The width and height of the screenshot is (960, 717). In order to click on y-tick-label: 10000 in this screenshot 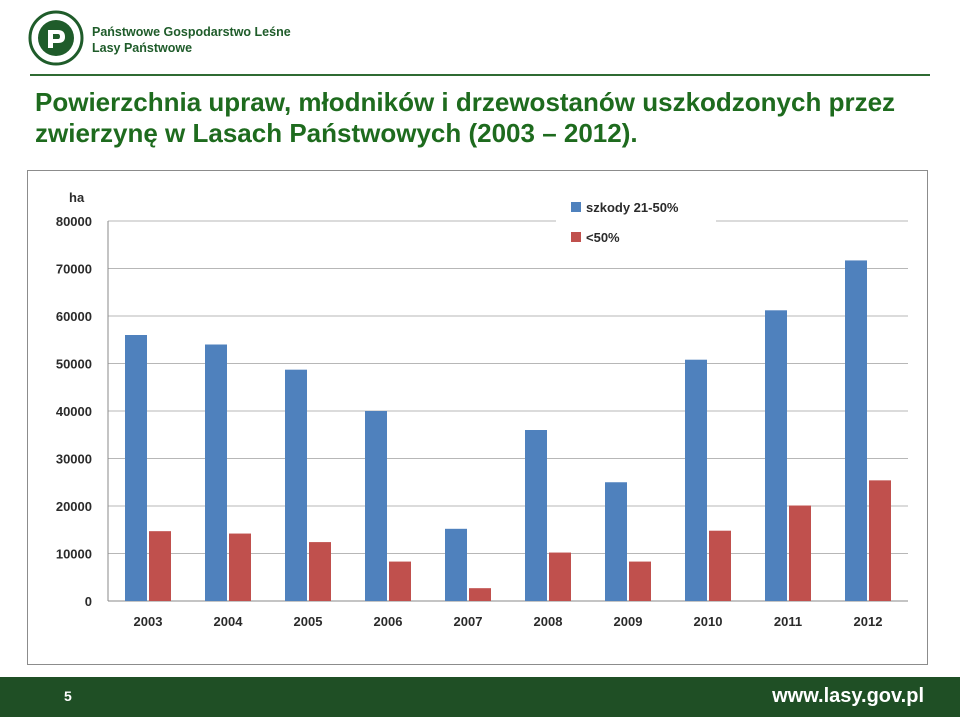, I will do `click(74, 554)`.